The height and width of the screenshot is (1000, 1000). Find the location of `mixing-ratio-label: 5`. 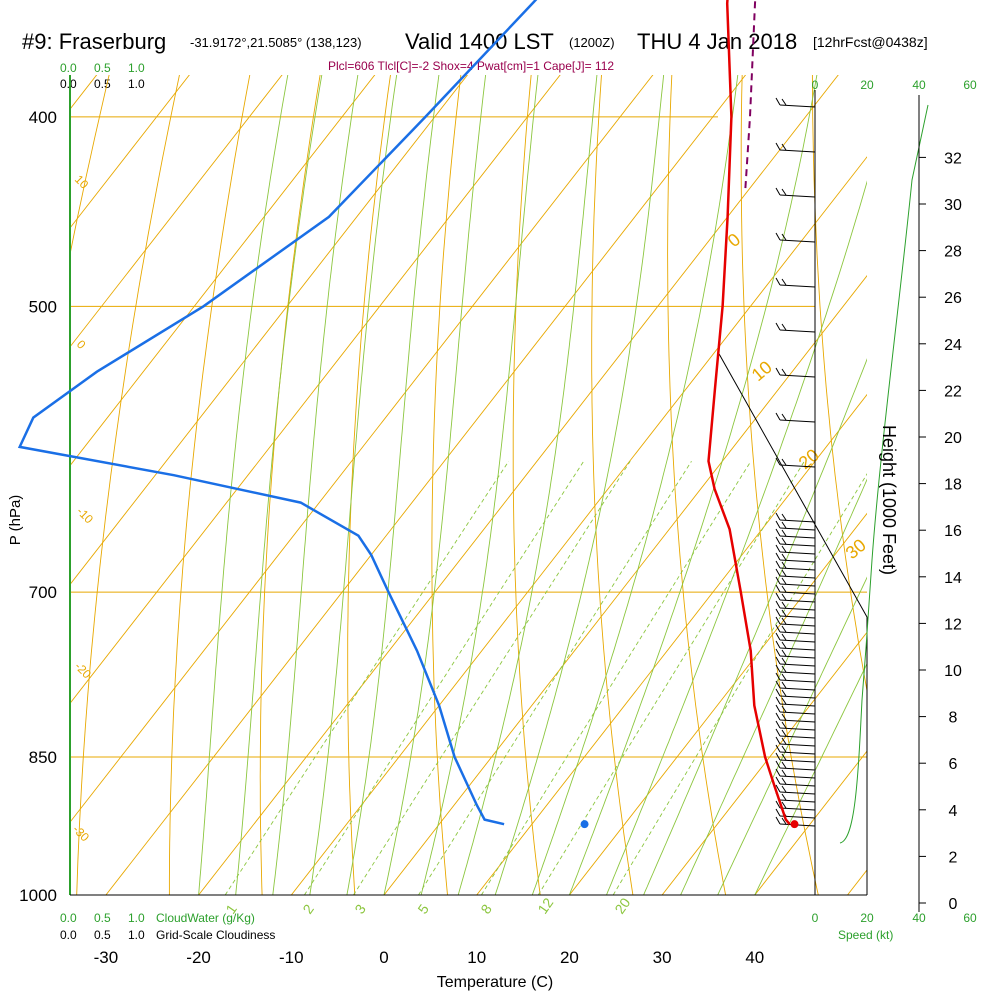

mixing-ratio-label: 5 is located at coordinates (423, 909).